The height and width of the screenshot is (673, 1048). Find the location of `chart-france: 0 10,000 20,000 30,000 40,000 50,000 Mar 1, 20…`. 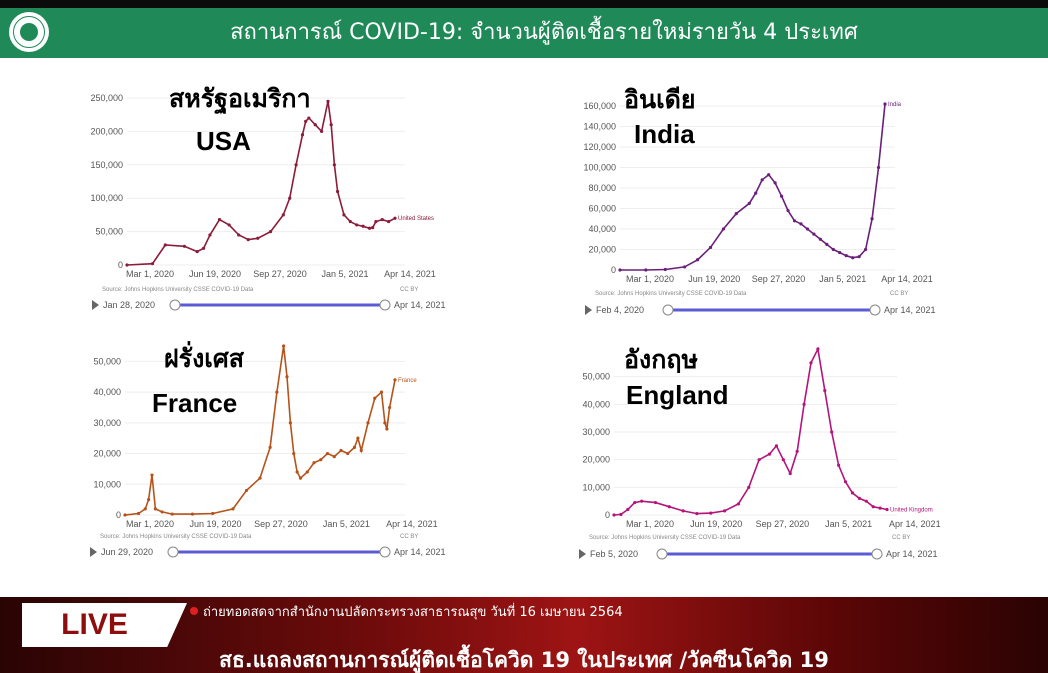

chart-france: 0 10,000 20,000 30,000 40,000 50,000 Mar 1, 20… is located at coordinates (268, 449).